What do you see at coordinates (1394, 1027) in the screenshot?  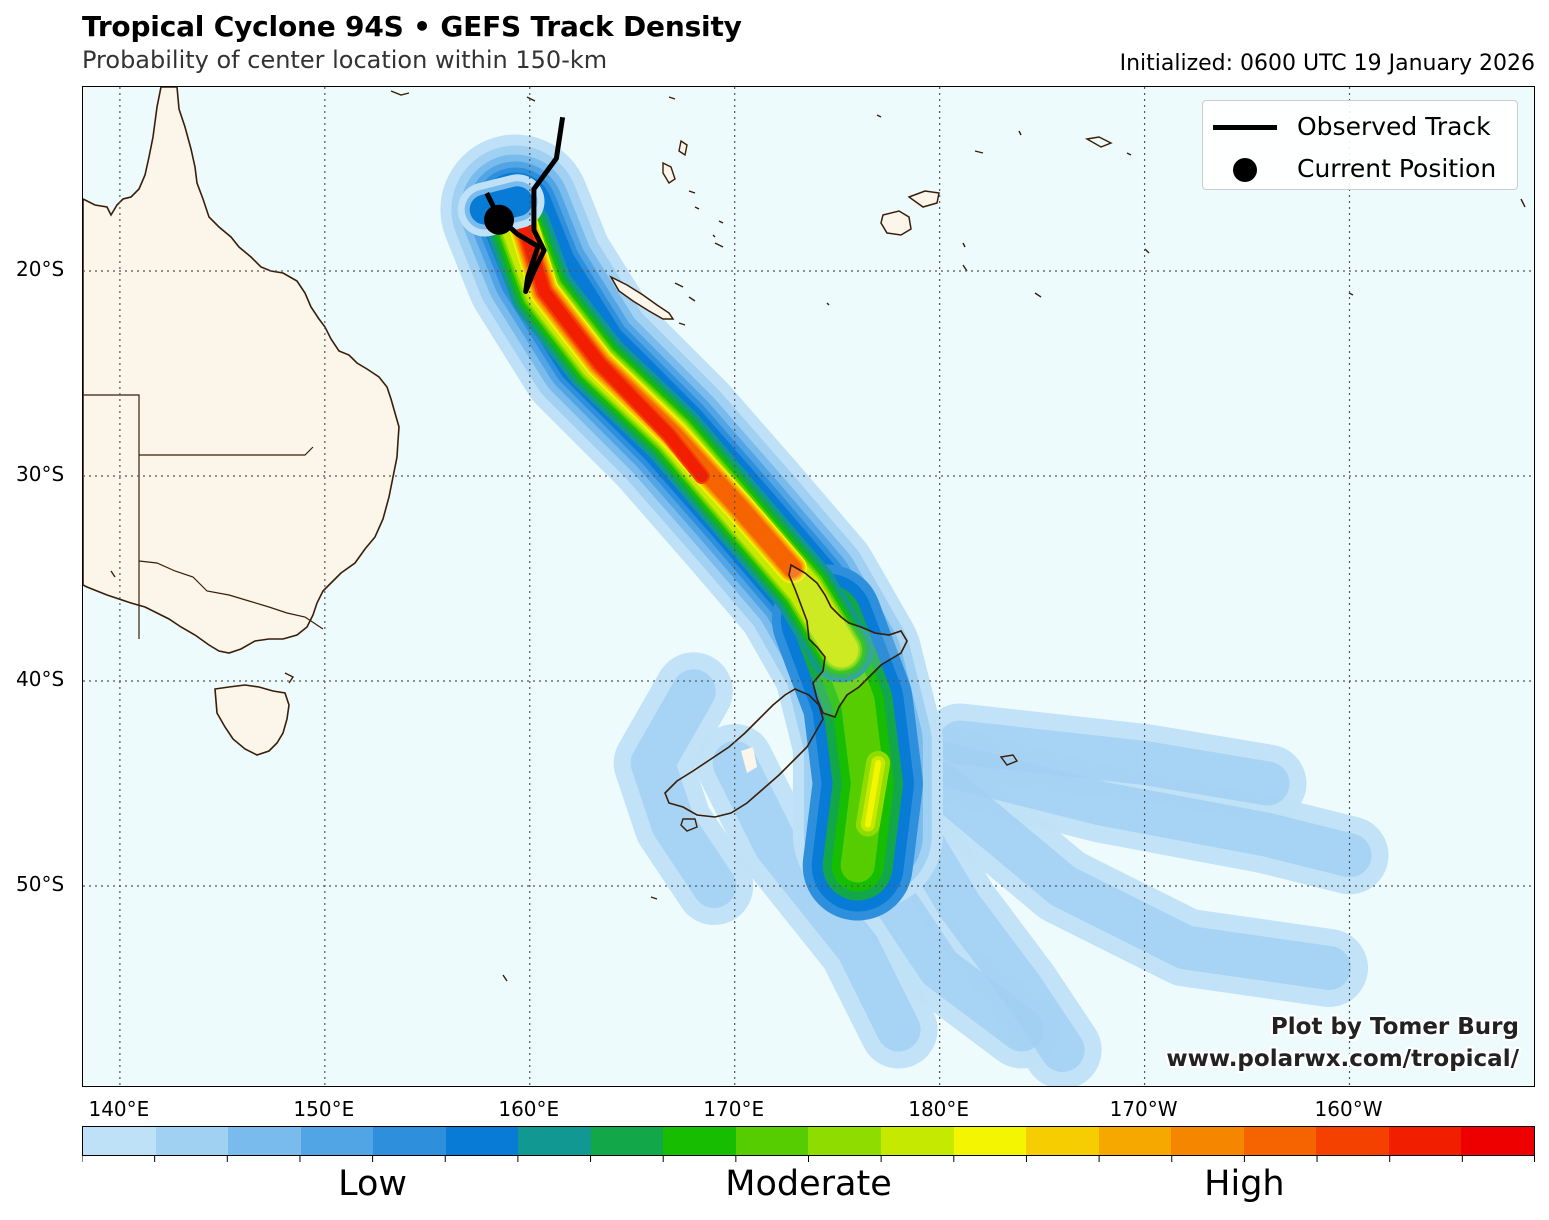 I see `credit-author: Plot by Tomer Burg` at bounding box center [1394, 1027].